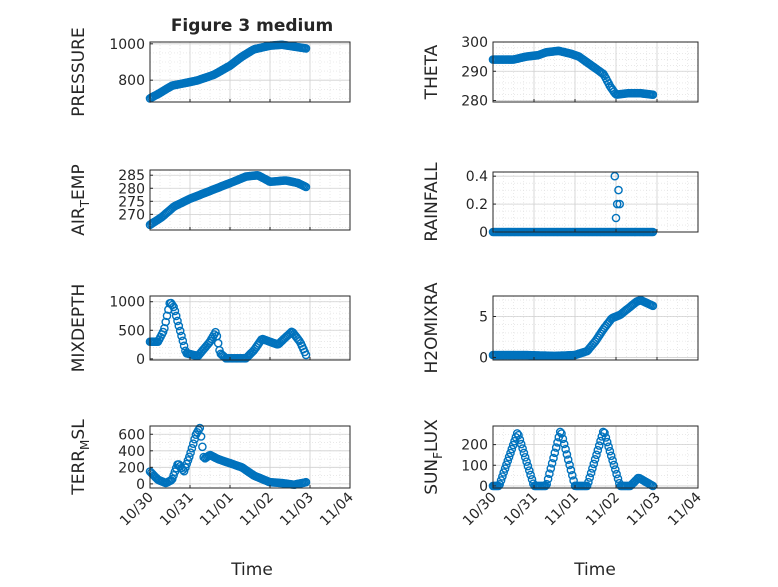 This screenshot has height=587, width=778. I want to click on y-tick-label: 800, so click(131, 81).